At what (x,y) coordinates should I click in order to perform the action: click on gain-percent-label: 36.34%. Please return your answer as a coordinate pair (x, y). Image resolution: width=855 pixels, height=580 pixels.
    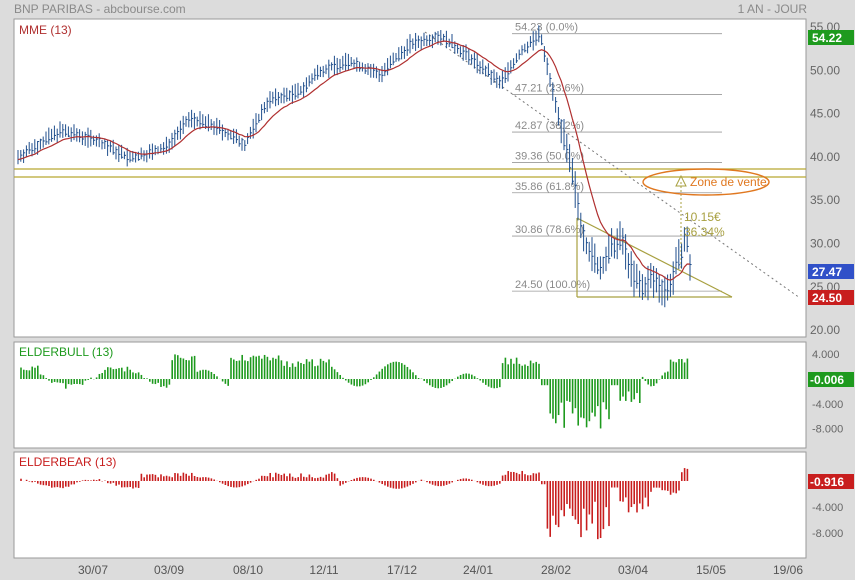
    Looking at the image, I should click on (704, 232).